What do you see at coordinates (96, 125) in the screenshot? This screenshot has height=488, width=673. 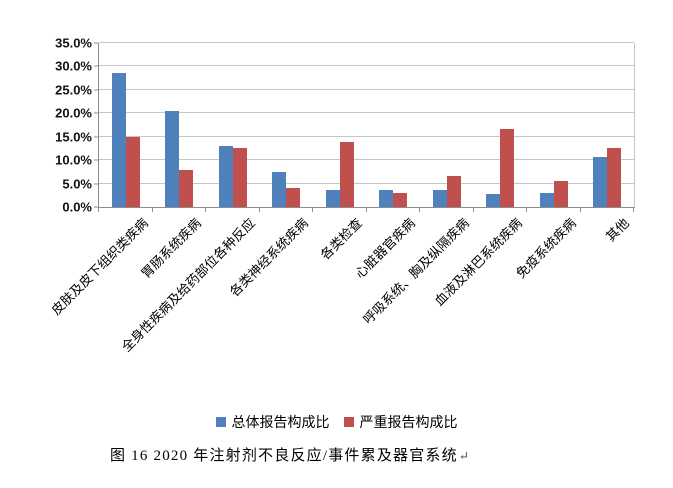 I see `y-axis-tick-marks` at bounding box center [96, 125].